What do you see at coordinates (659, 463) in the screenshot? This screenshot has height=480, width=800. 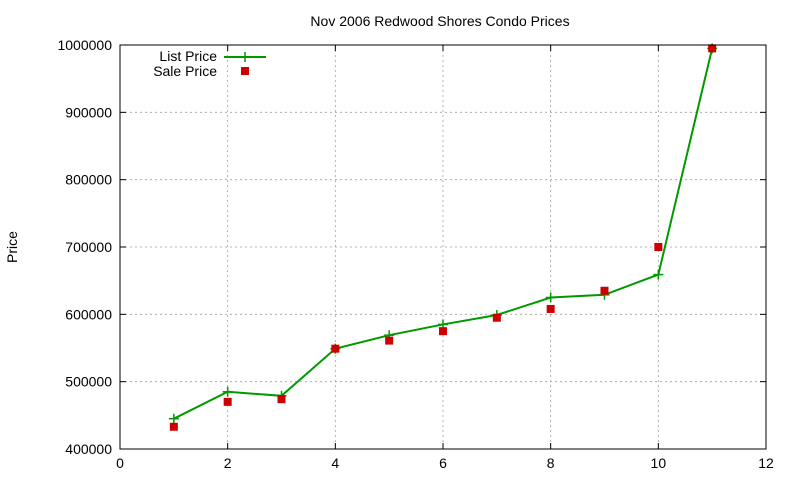 I see `x-tick-label: 10` at bounding box center [659, 463].